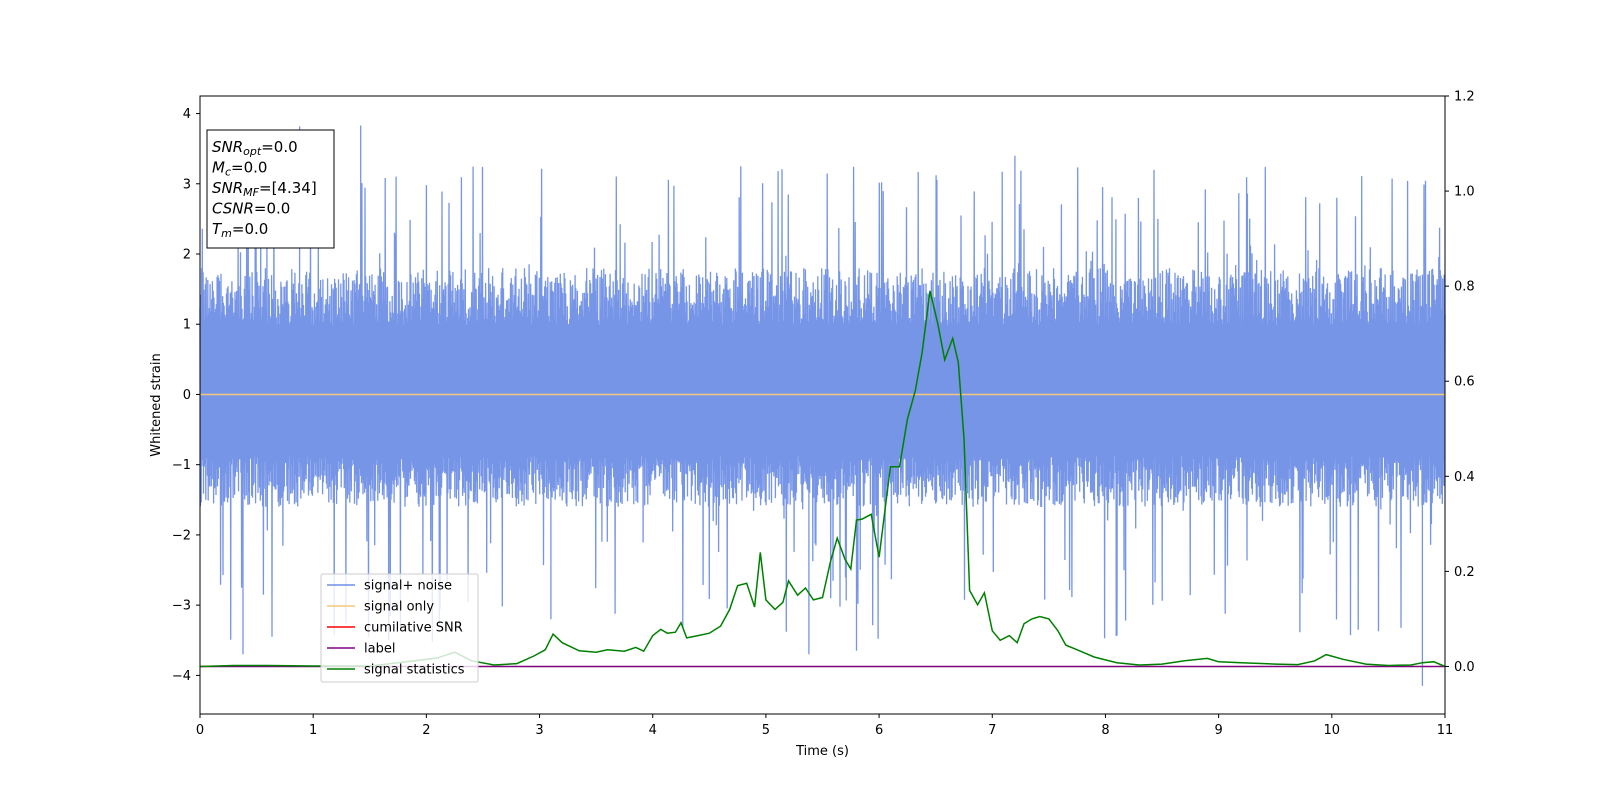  What do you see at coordinates (379, 649) in the screenshot?
I see `legend-label: label` at bounding box center [379, 649].